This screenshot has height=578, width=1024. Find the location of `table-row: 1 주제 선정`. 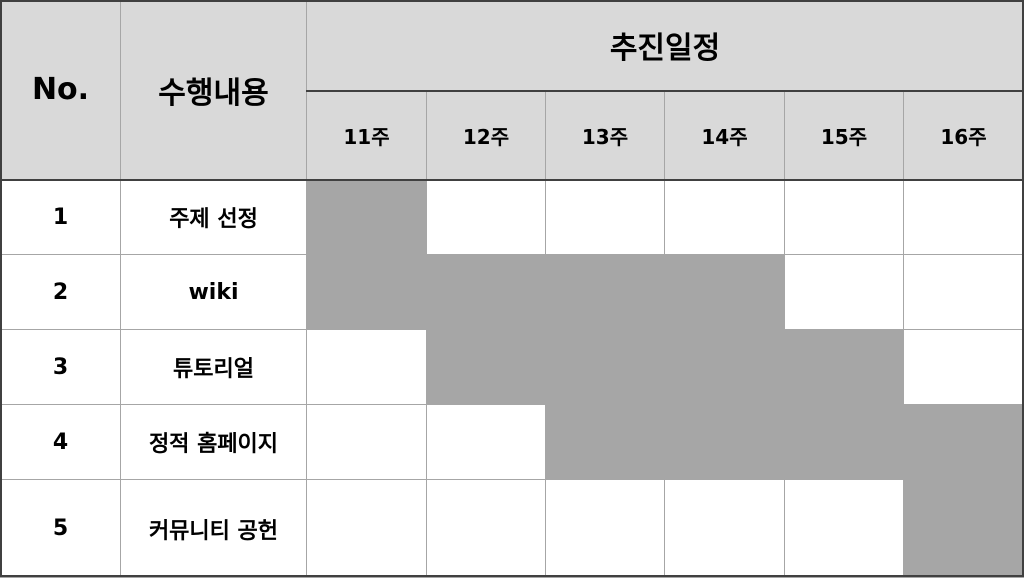

table-row: 1 주제 선정 is located at coordinates (512, 217).